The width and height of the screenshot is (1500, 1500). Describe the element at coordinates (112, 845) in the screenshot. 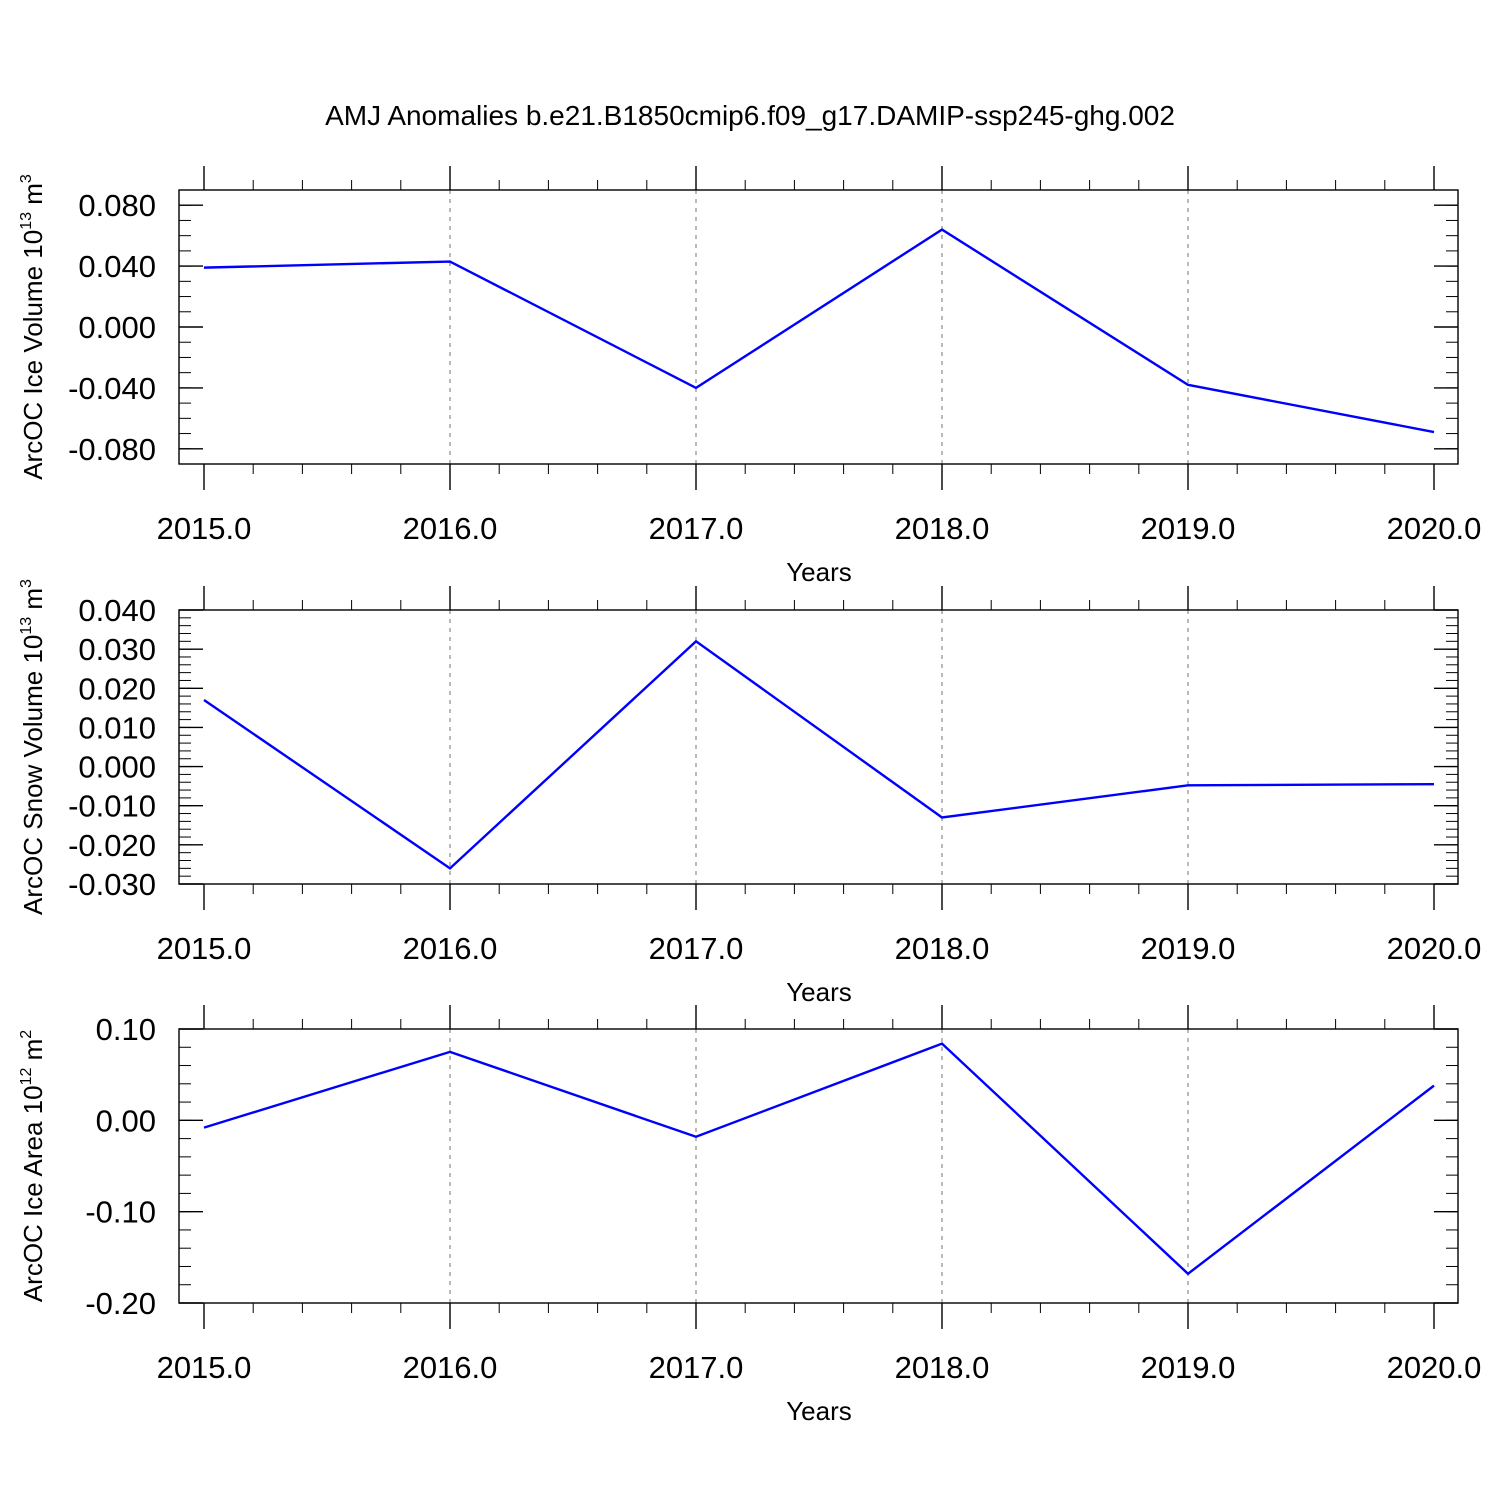

I see `y-tick-label: -0.020` at that location.